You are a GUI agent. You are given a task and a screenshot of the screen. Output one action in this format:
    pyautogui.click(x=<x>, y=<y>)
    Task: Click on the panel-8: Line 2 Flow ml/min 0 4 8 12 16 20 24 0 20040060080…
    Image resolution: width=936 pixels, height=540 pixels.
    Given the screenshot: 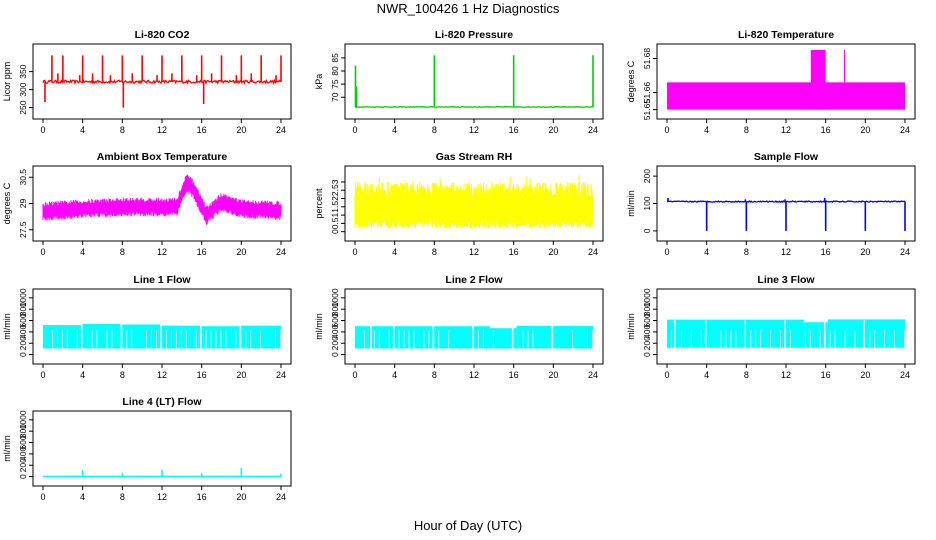 What is the action you would take?
    pyautogui.click(x=459, y=327)
    